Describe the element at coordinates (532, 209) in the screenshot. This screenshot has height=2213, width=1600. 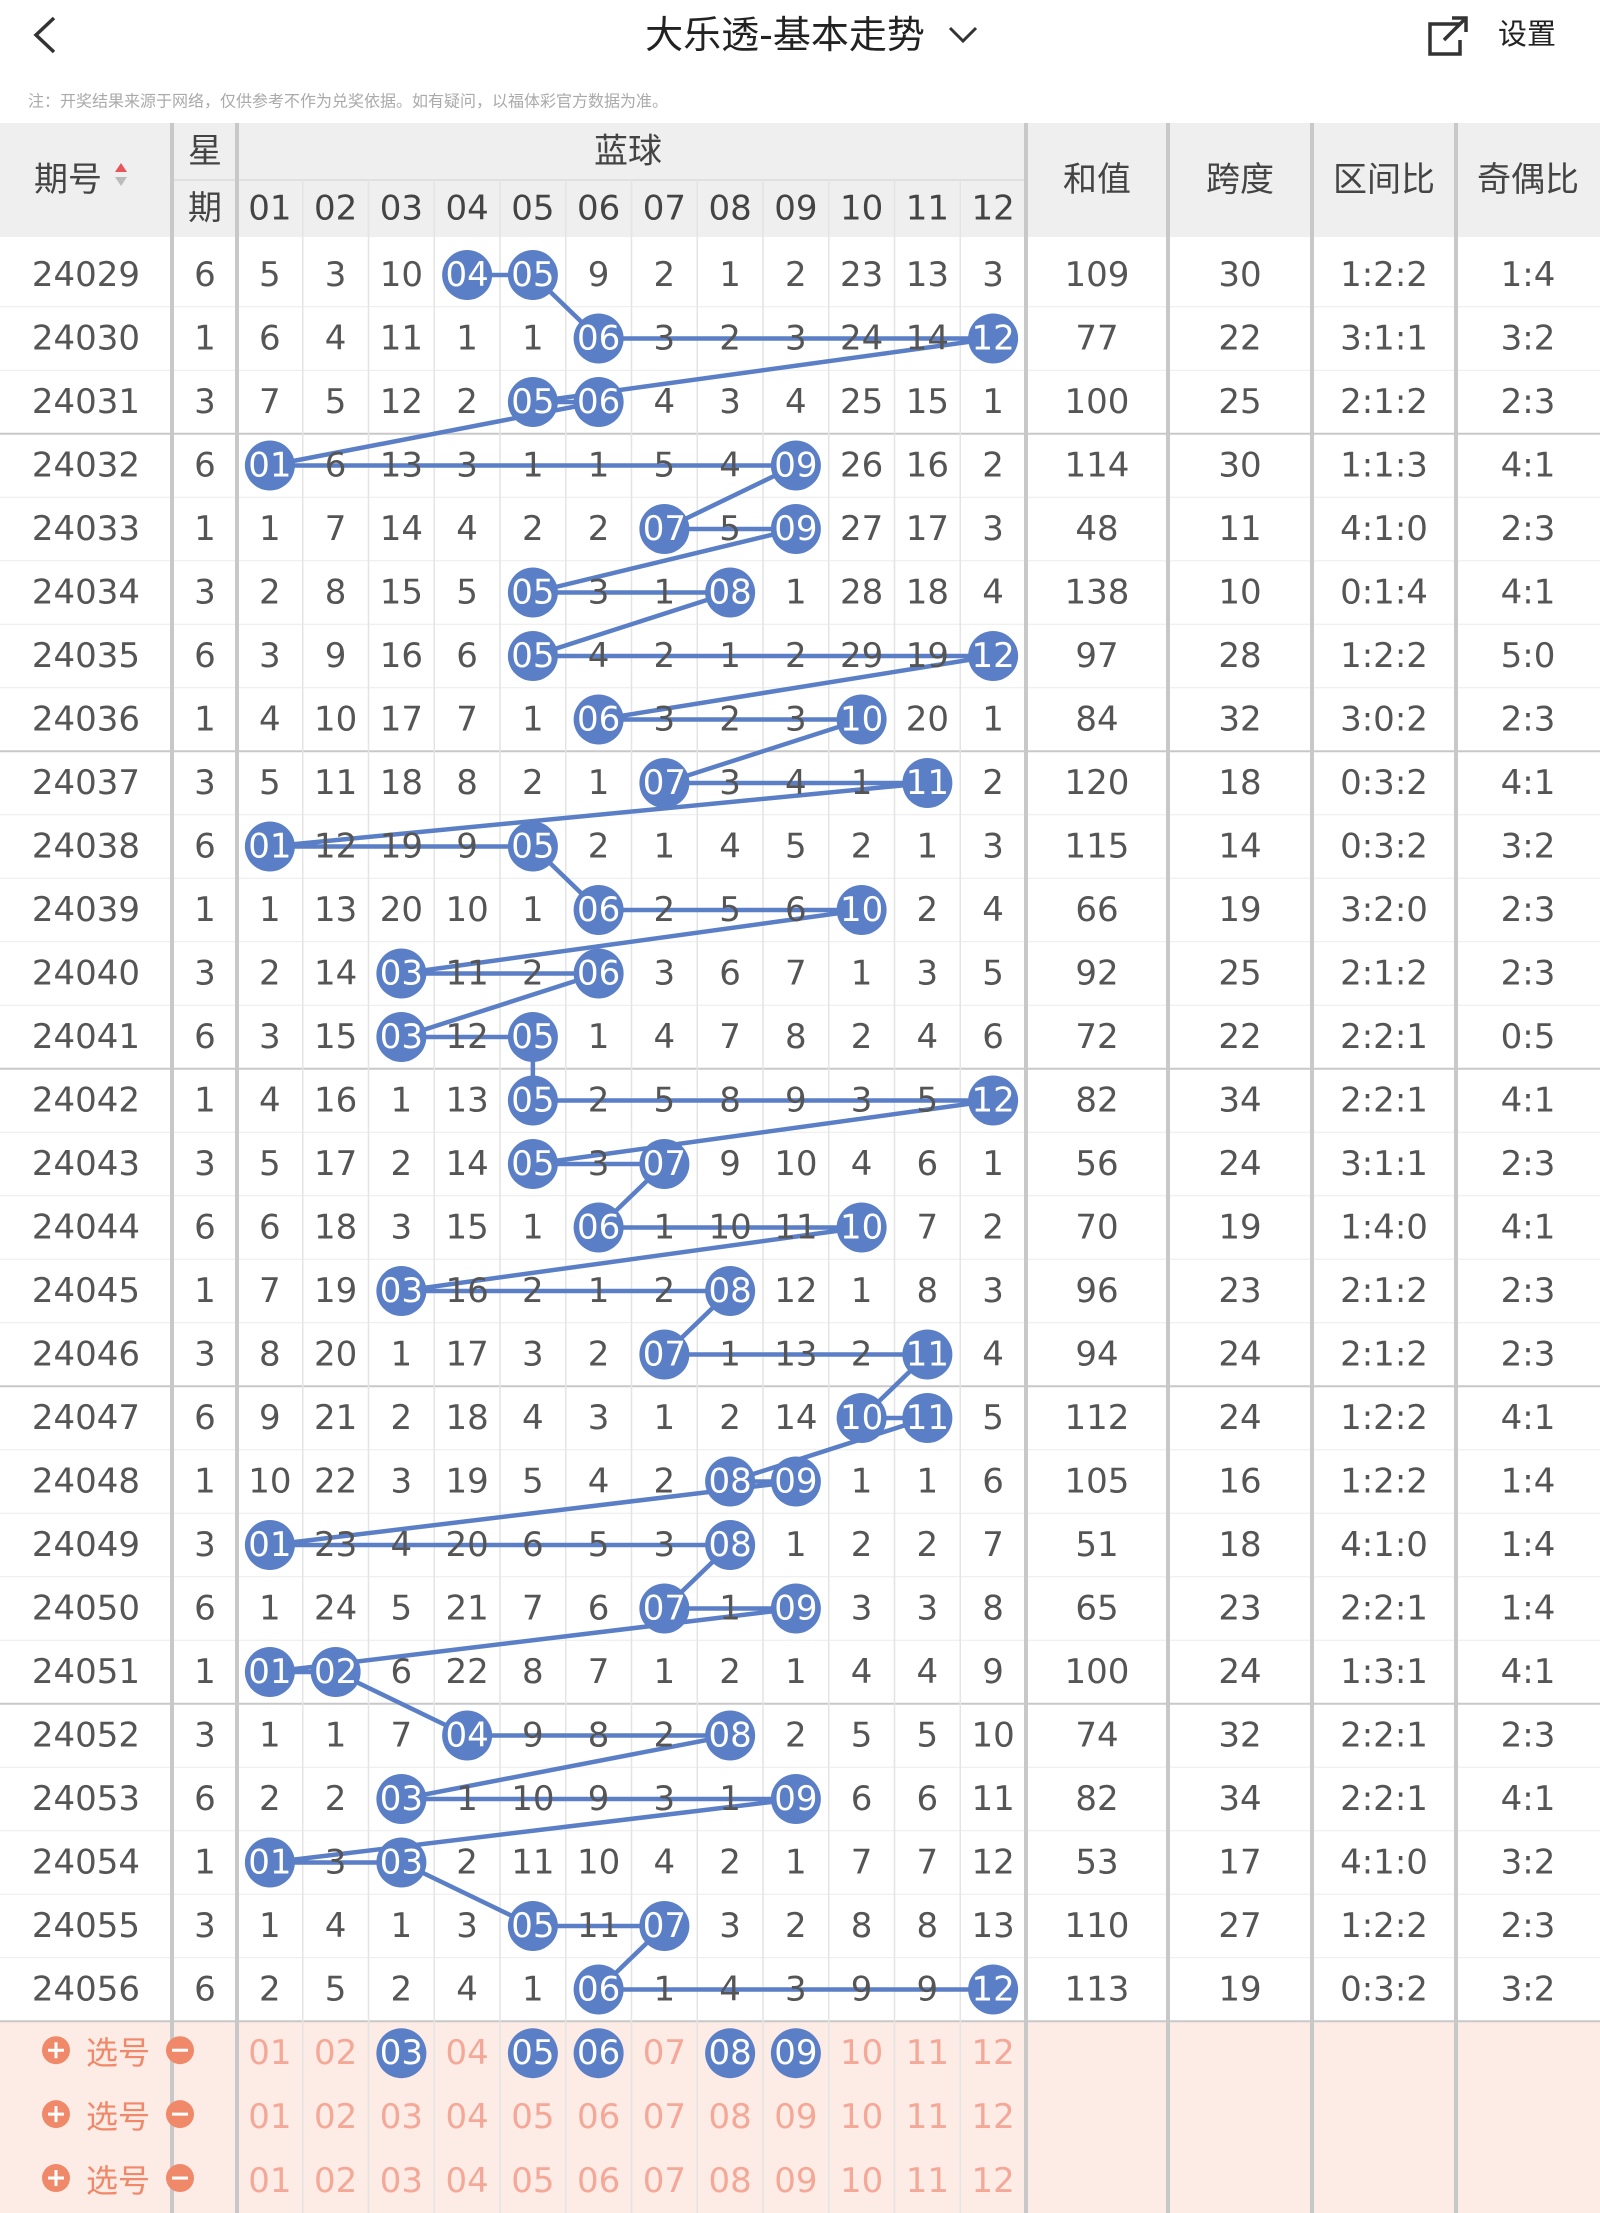
I see `ball-header: 05` at that location.